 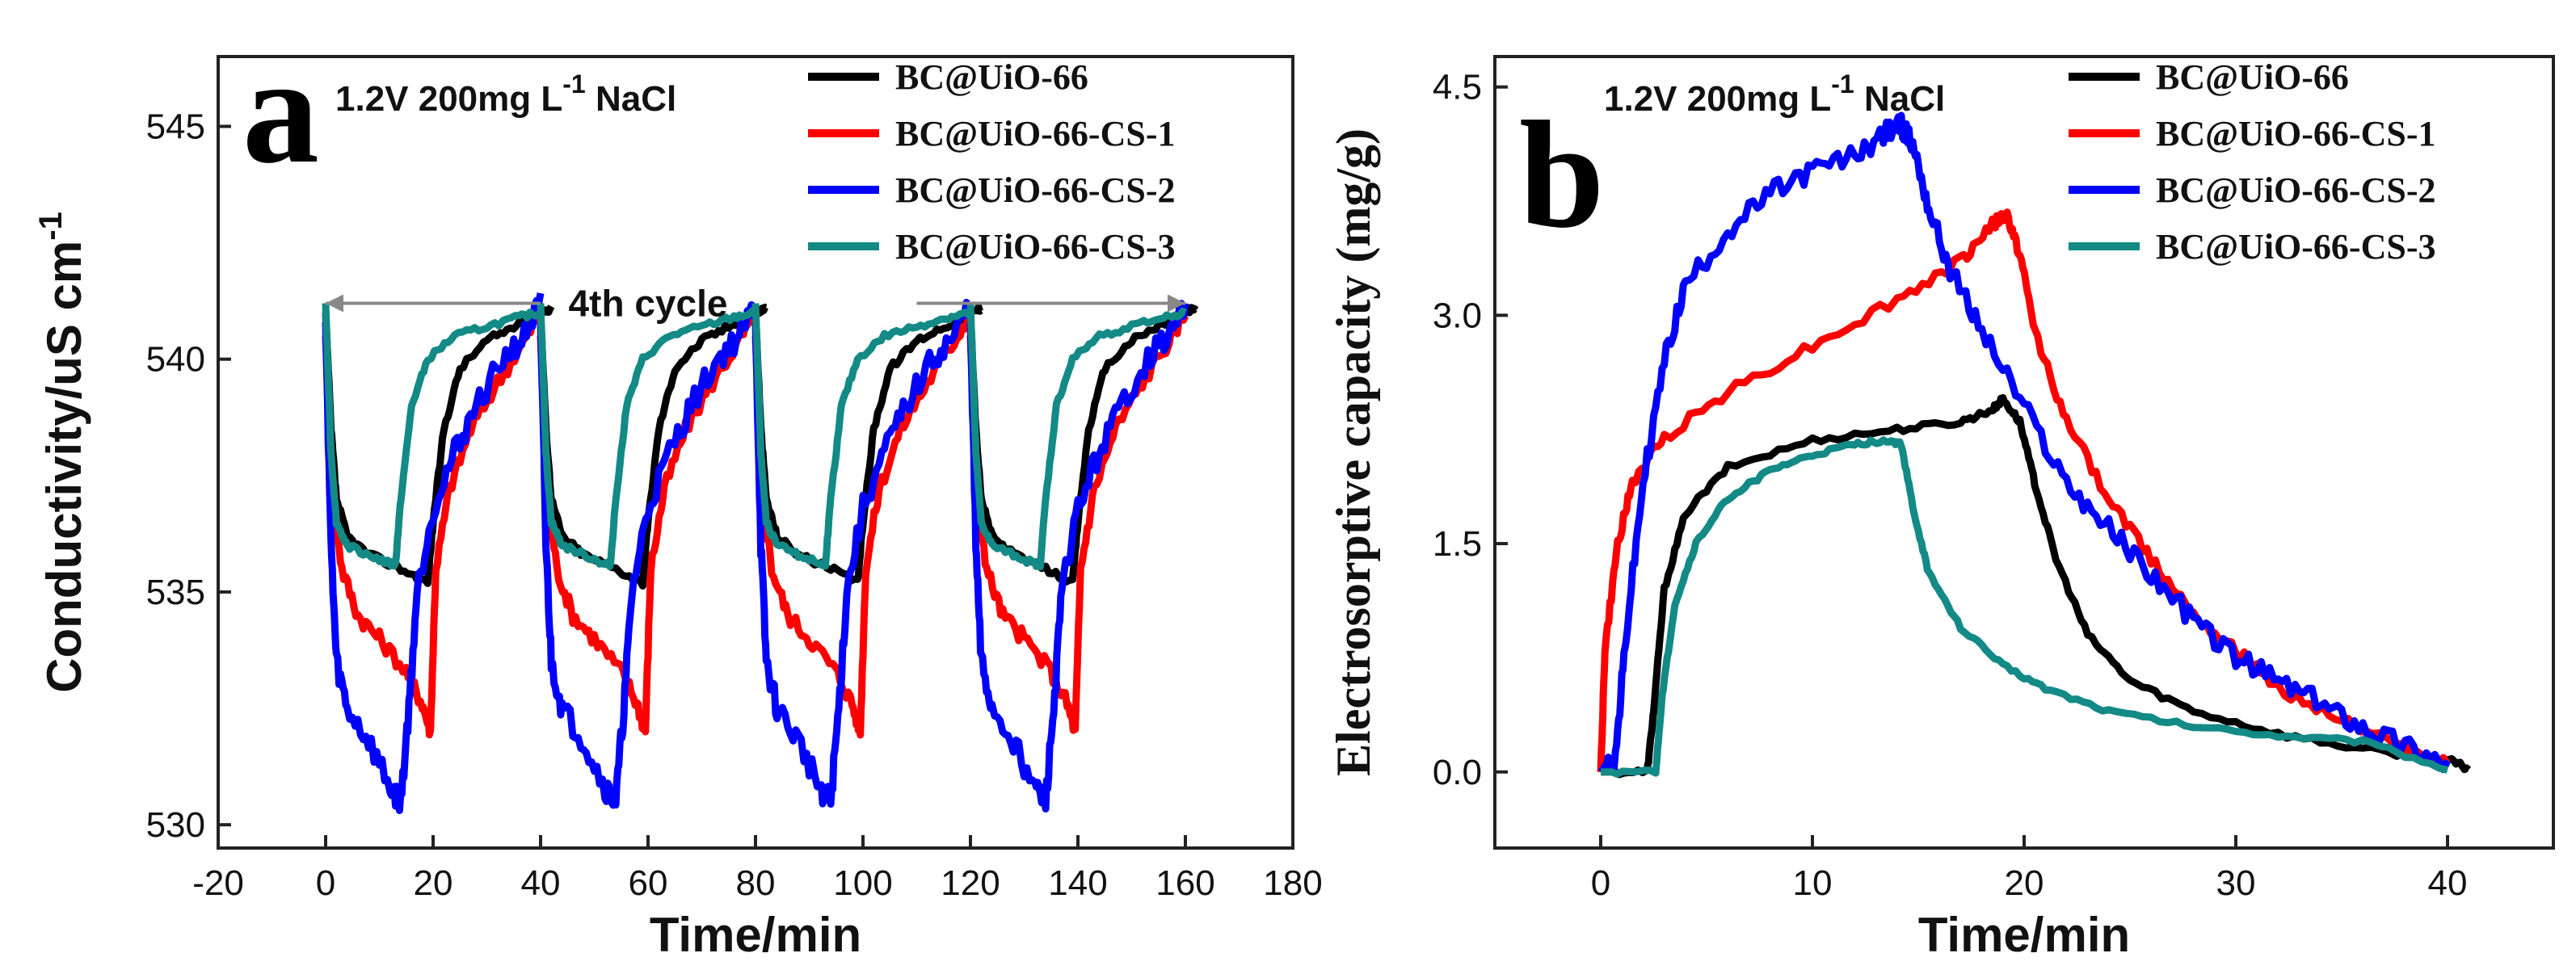 What do you see at coordinates (1813, 883) in the screenshot?
I see `x-tick-label: 10` at bounding box center [1813, 883].